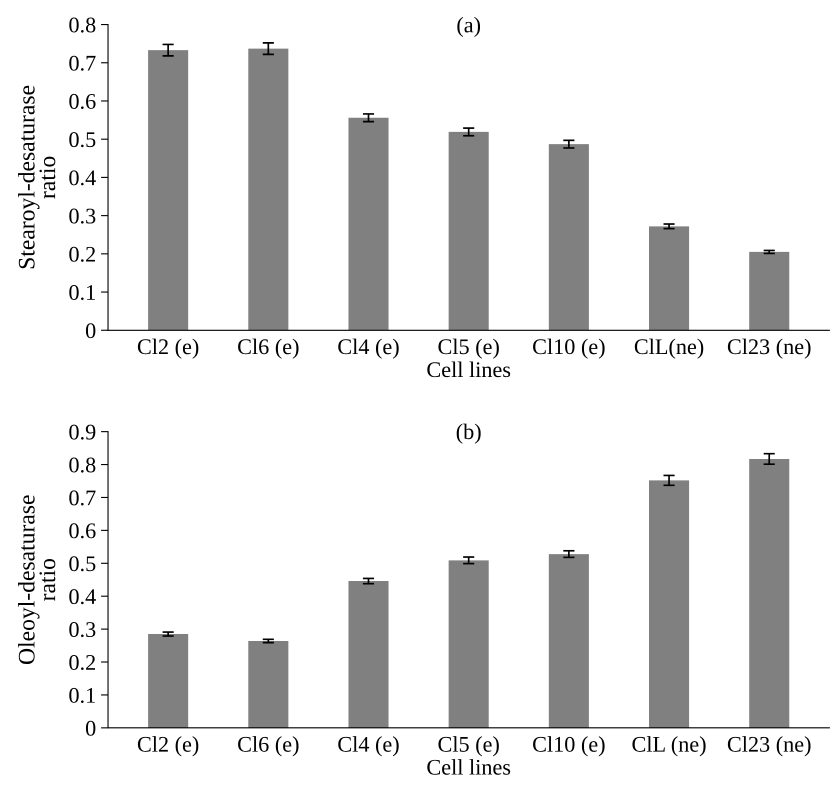 This screenshot has height=792, width=831. What do you see at coordinates (468, 26) in the screenshot?
I see `chart-title: (a)` at bounding box center [468, 26].